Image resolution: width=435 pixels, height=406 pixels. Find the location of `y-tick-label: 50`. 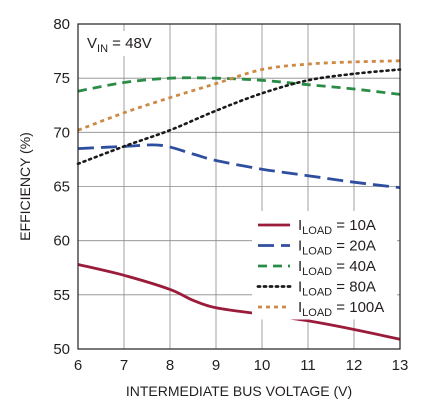

y-tick-label: 50 is located at coordinates (61, 349).